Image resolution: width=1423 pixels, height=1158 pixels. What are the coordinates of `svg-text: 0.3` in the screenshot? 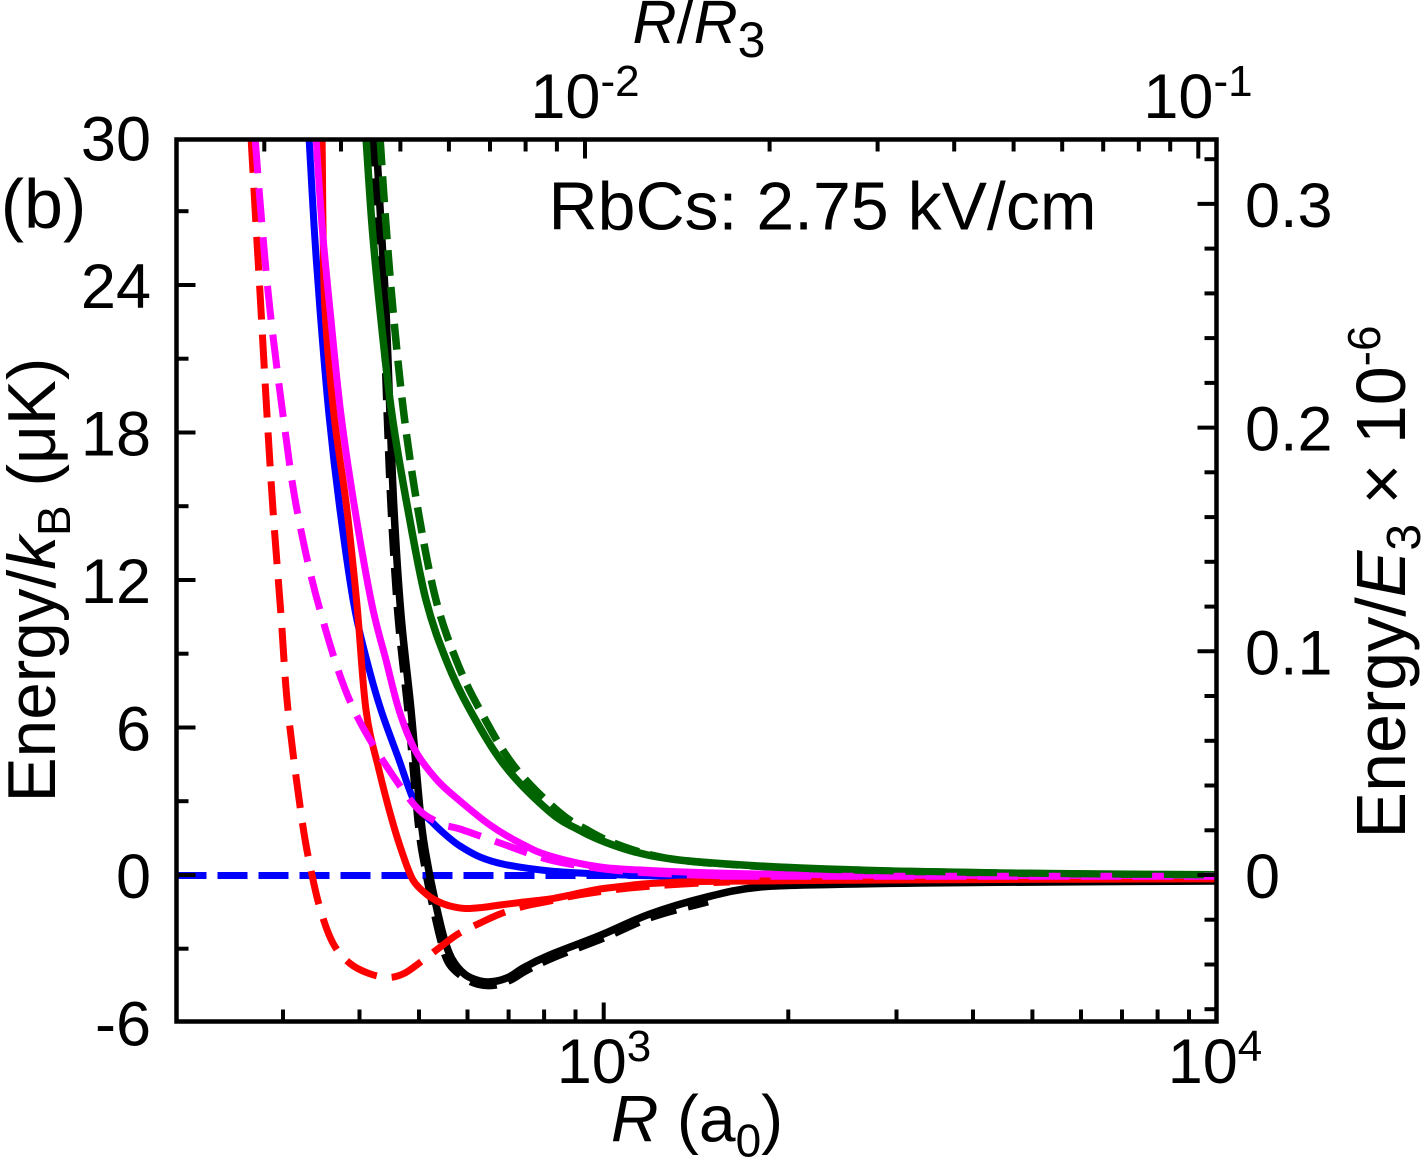 It's located at (1289, 206).